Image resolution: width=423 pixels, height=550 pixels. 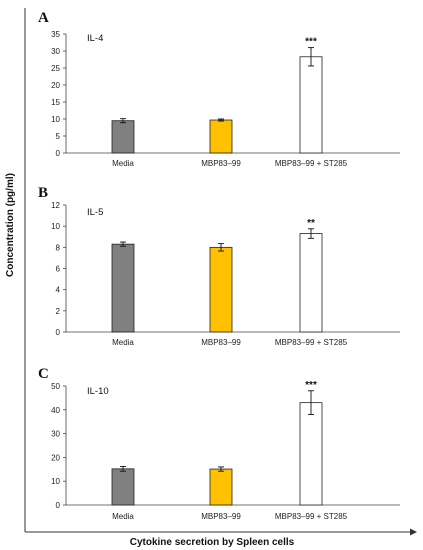 I want to click on panel-title: IL-10, so click(x=98, y=391).